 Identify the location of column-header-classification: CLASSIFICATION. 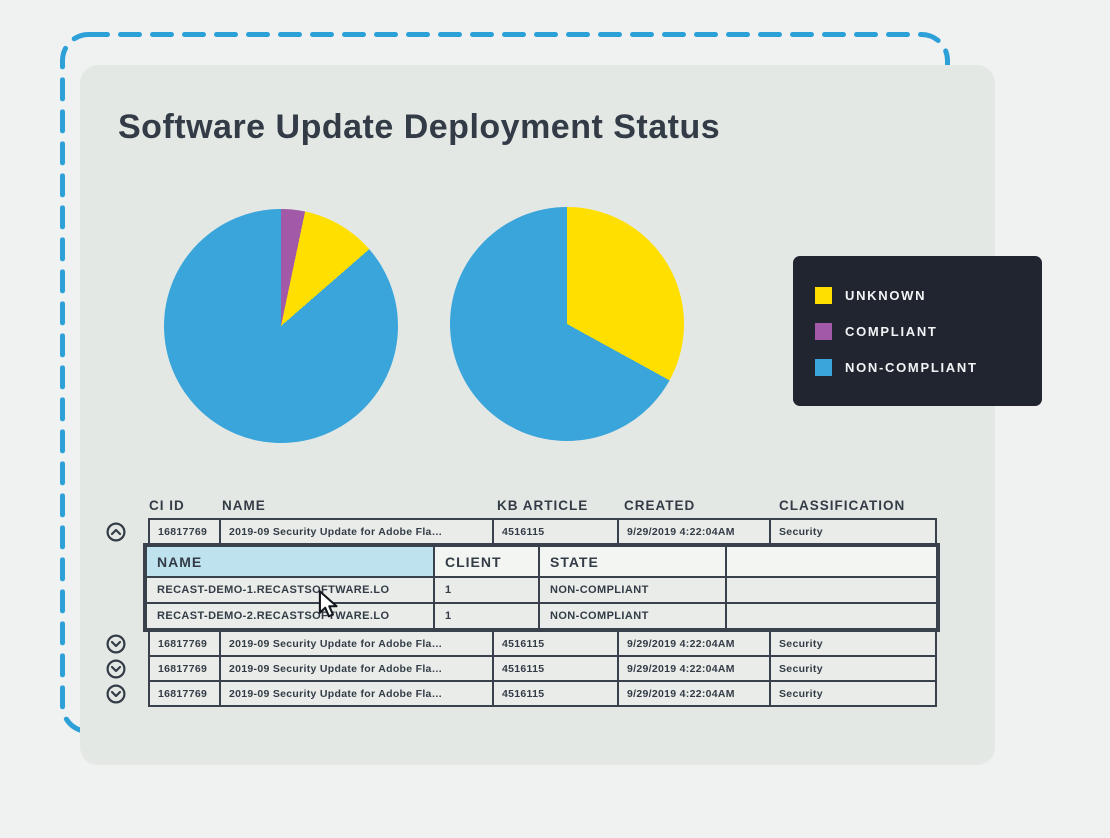
(842, 505).